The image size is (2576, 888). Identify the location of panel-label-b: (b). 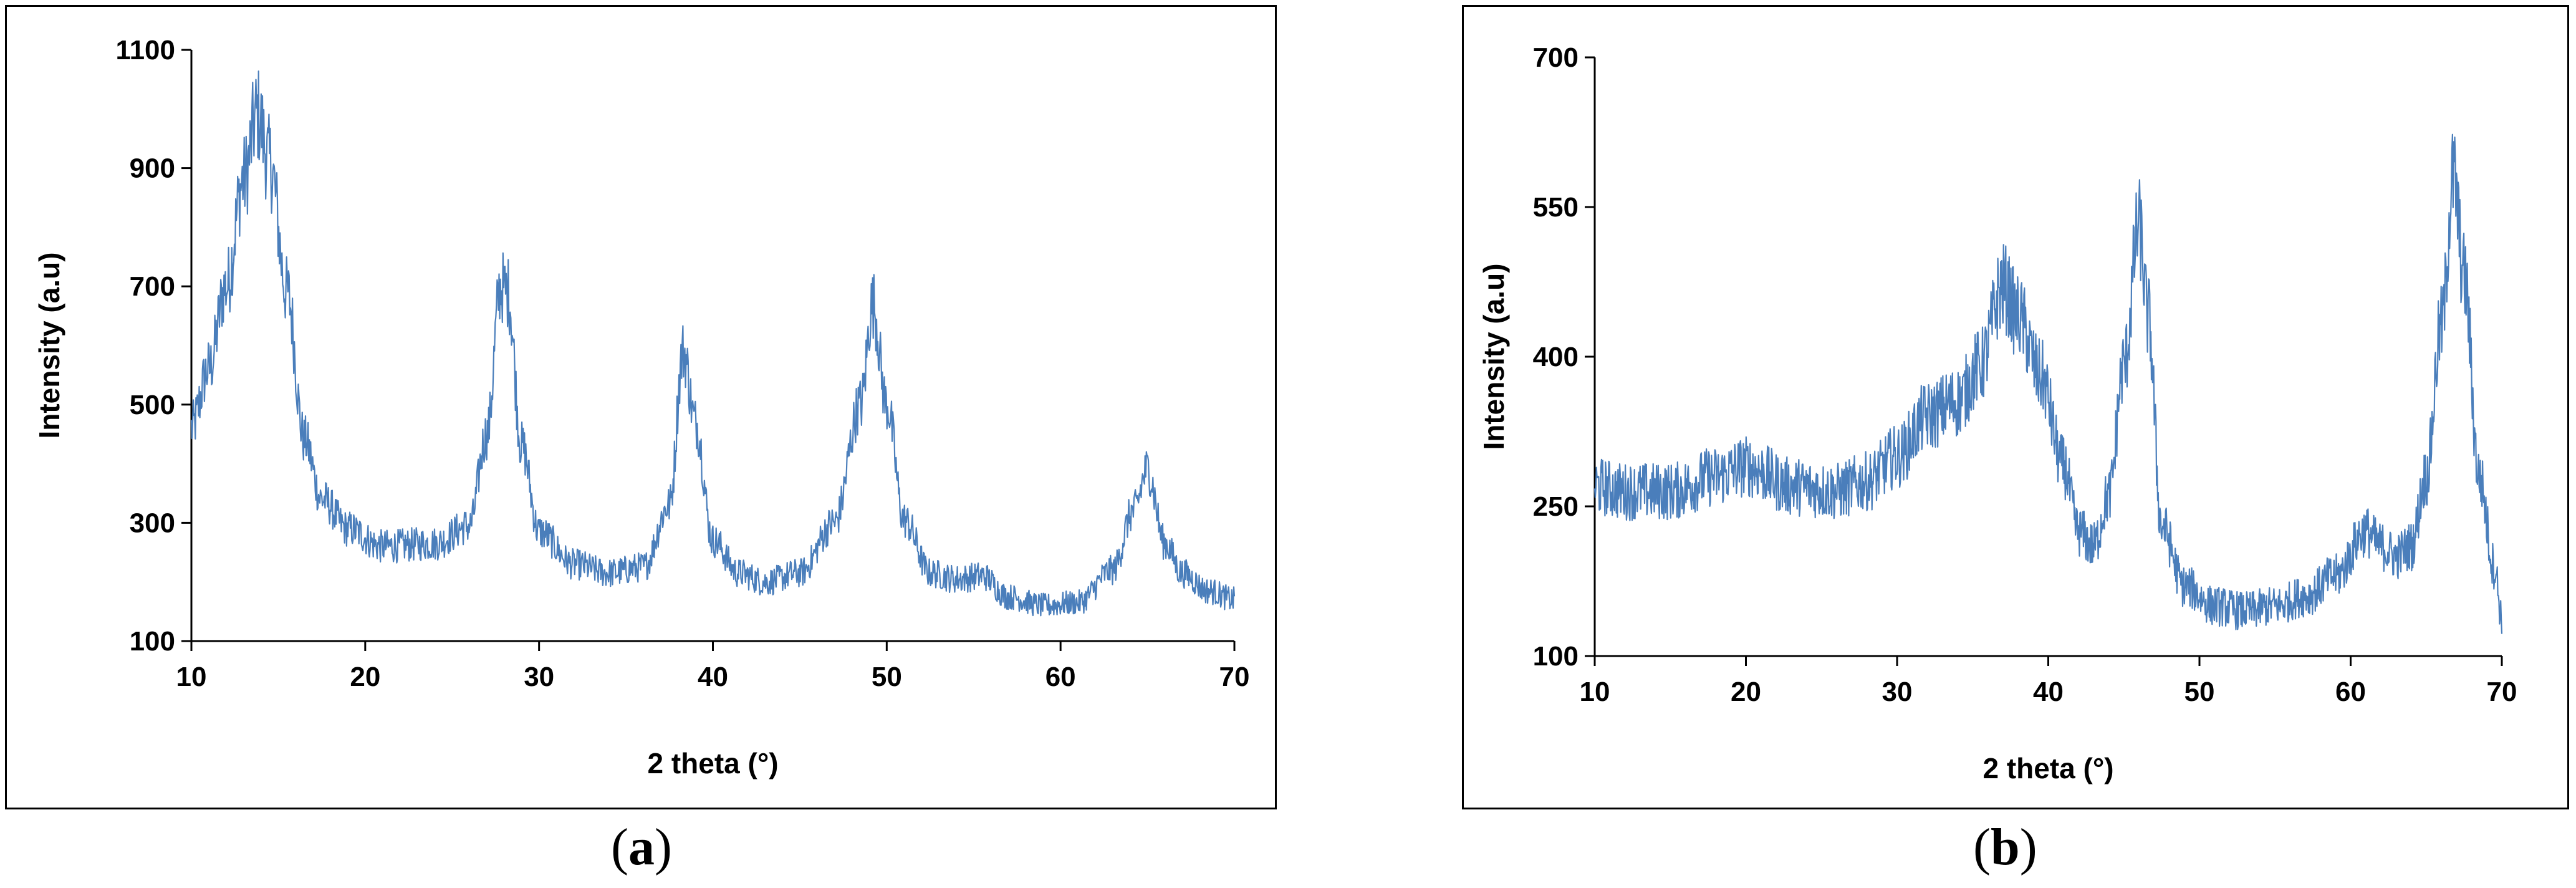
(2005, 847).